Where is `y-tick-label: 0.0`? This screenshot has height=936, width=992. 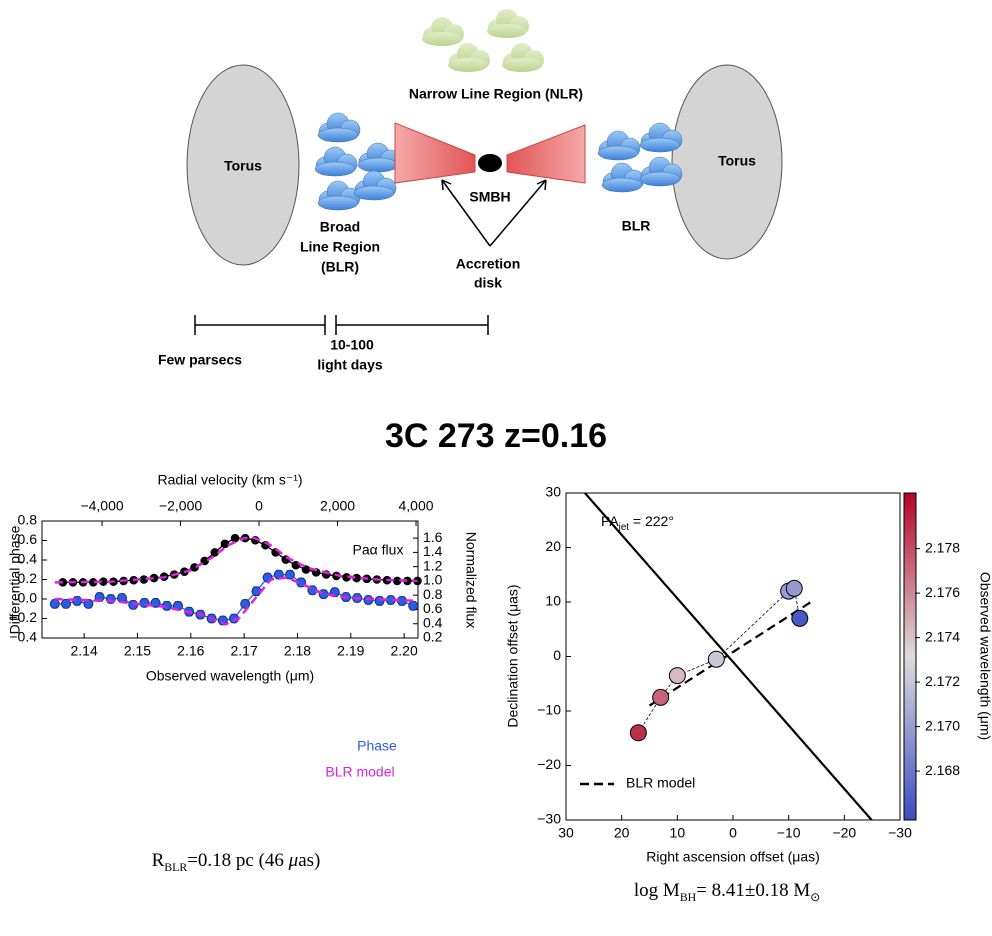
y-tick-label: 0.0 is located at coordinates (28, 598).